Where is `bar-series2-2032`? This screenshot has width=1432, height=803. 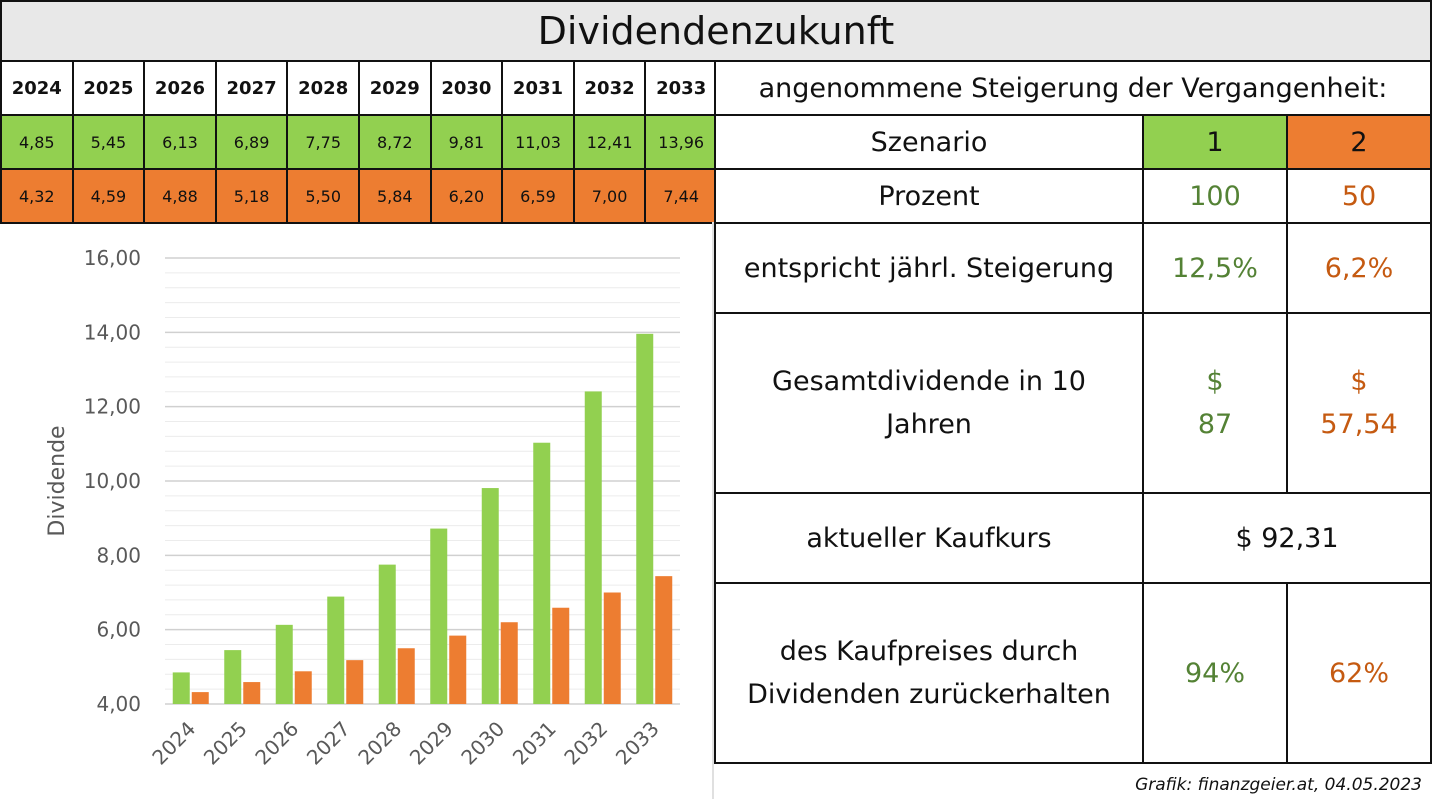
bar-series2-2032 is located at coordinates (612, 648).